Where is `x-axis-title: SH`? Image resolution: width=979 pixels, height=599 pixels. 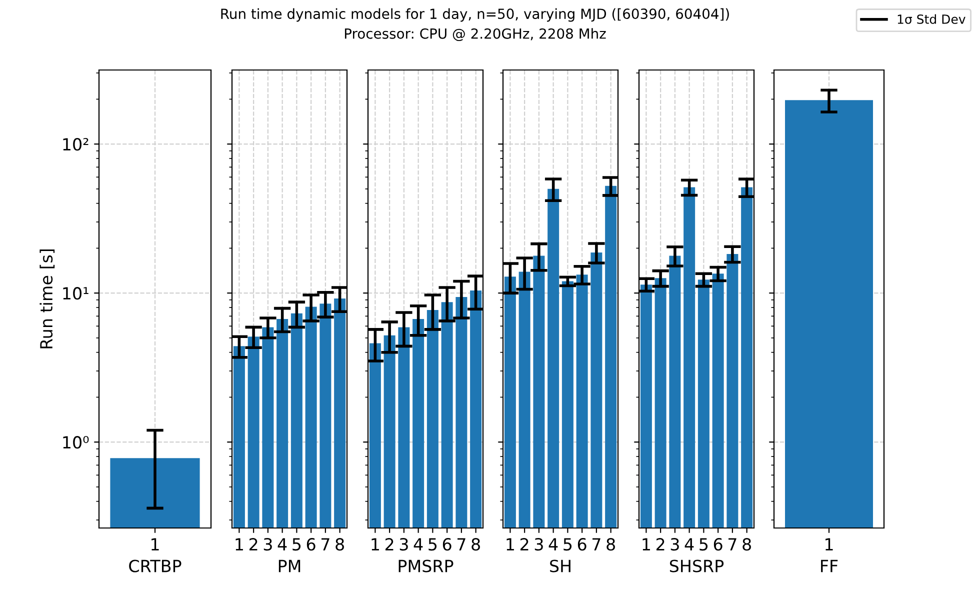
x-axis-title: SH is located at coordinates (560, 566).